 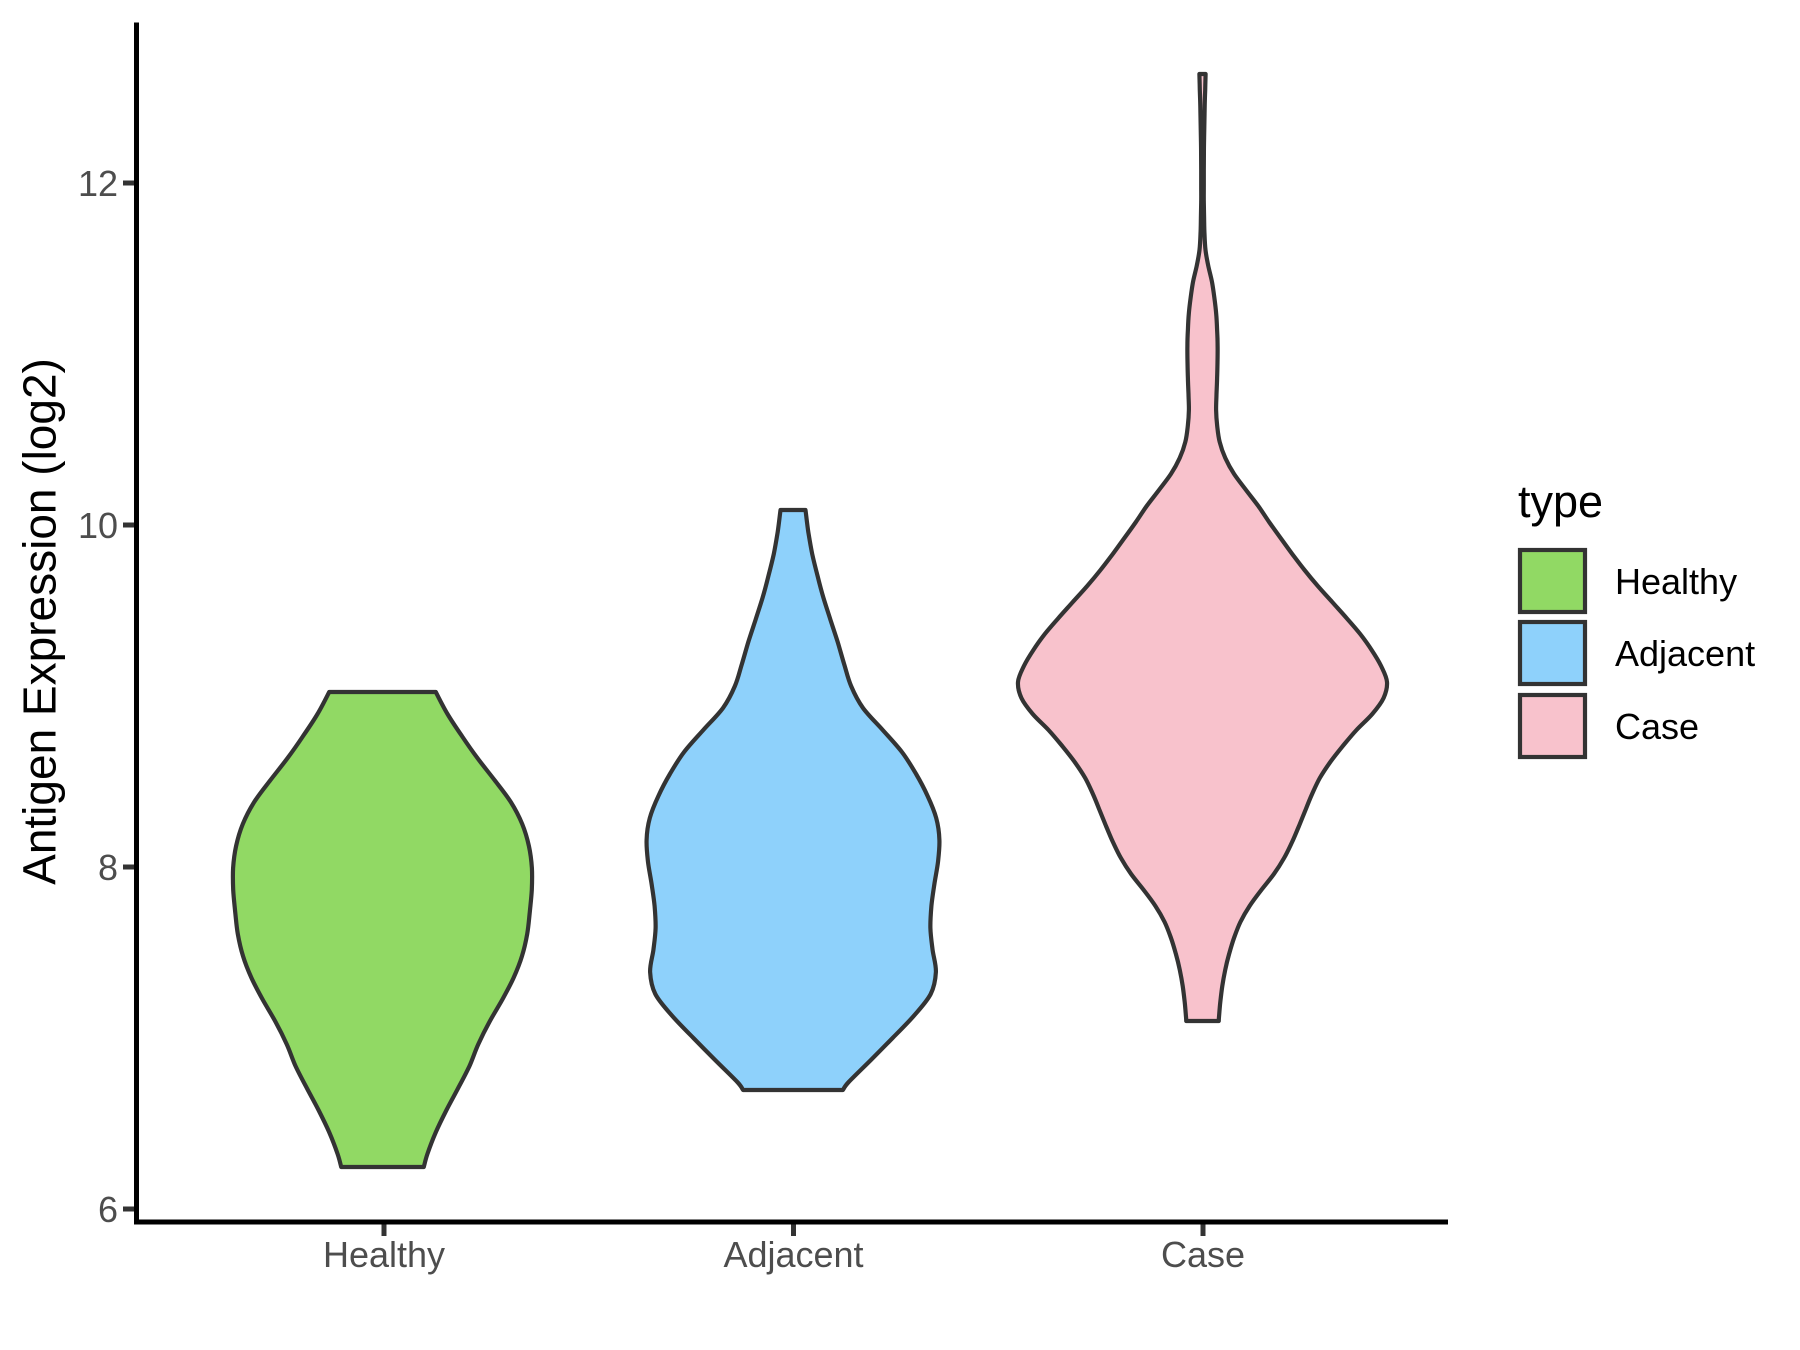 What do you see at coordinates (1560, 501) in the screenshot?
I see `svg-text: type` at bounding box center [1560, 501].